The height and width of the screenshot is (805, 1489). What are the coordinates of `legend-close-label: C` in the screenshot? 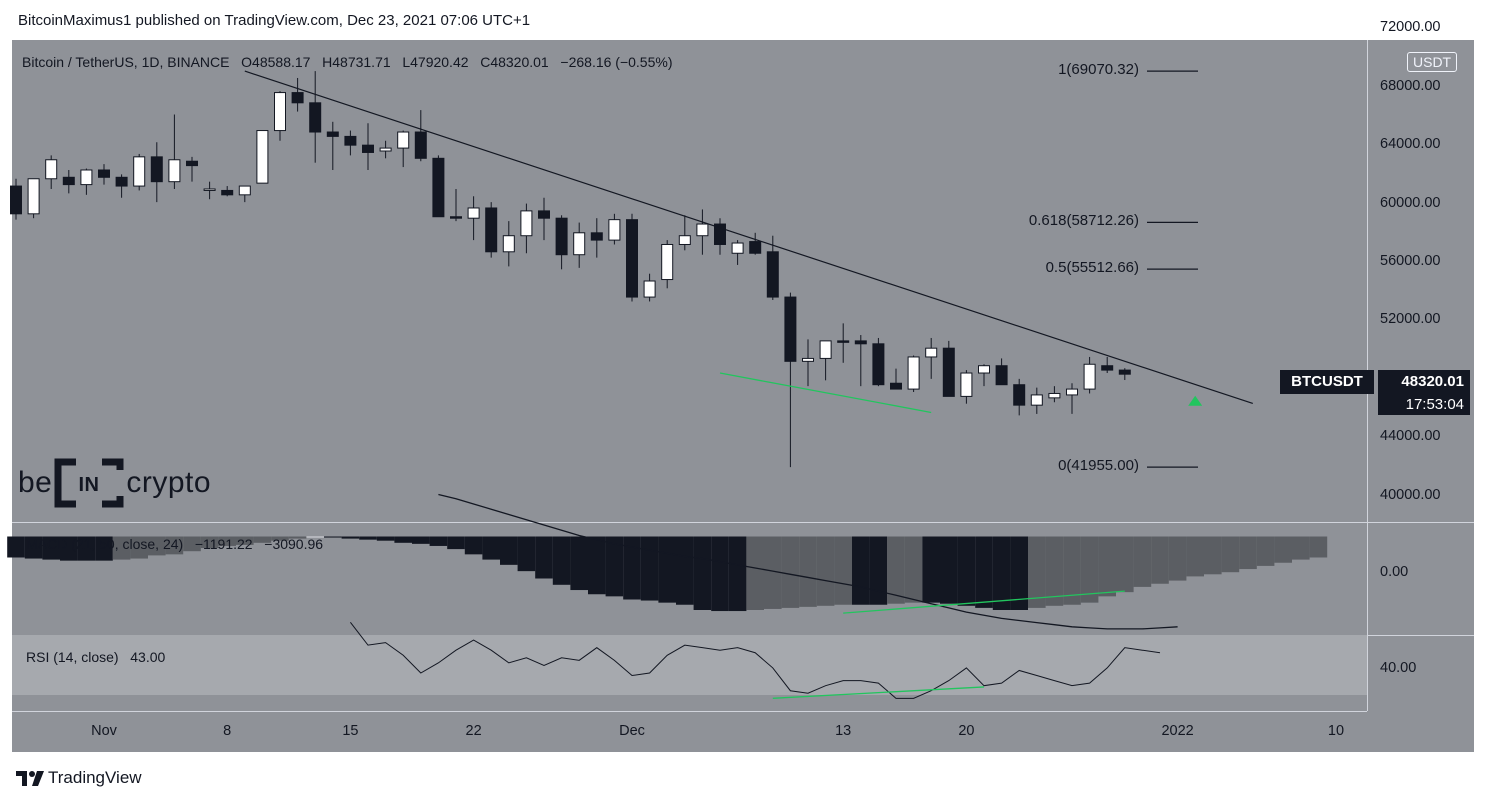 It's located at (485, 62).